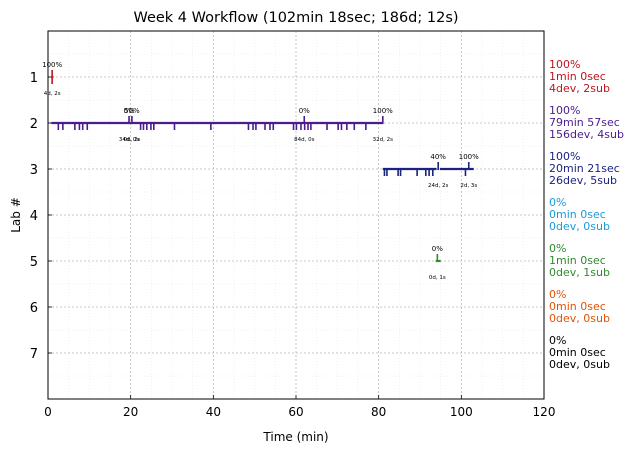 The image size is (634, 453). Describe the element at coordinates (48, 412) in the screenshot. I see `x-tick-label: 0` at that location.